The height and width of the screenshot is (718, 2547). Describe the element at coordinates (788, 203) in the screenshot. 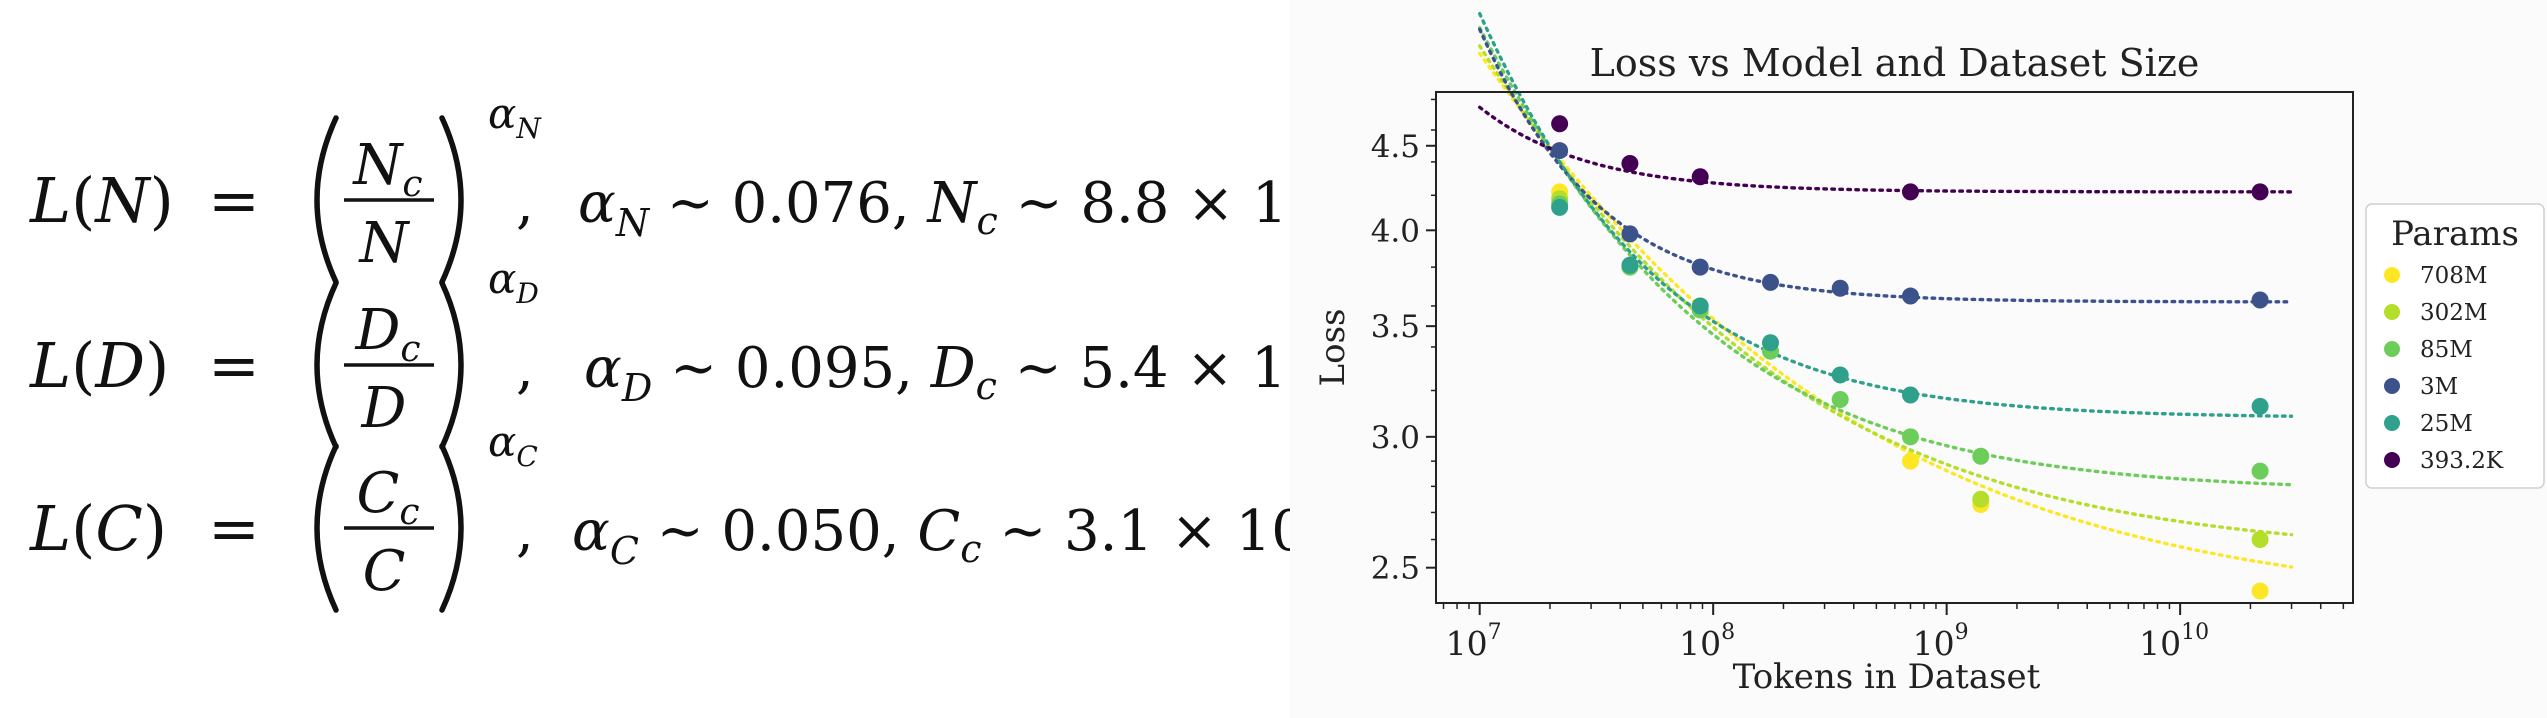

I see `alpha-value: ~ 0.076,` at that location.